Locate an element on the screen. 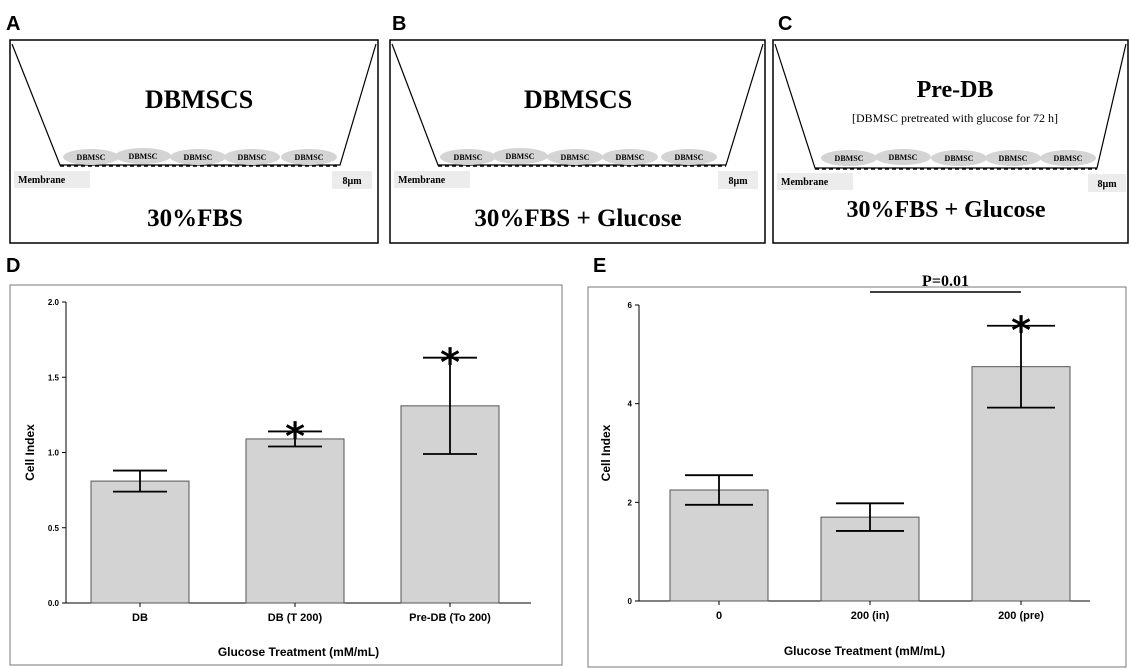 The width and height of the screenshot is (1131, 669). x-tick-label: 0 is located at coordinates (719, 616).